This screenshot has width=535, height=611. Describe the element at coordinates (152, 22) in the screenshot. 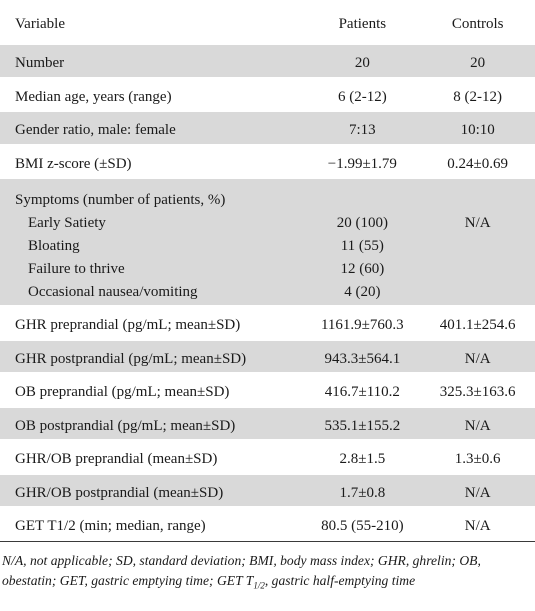

I see `header-variable: Variable` at that location.